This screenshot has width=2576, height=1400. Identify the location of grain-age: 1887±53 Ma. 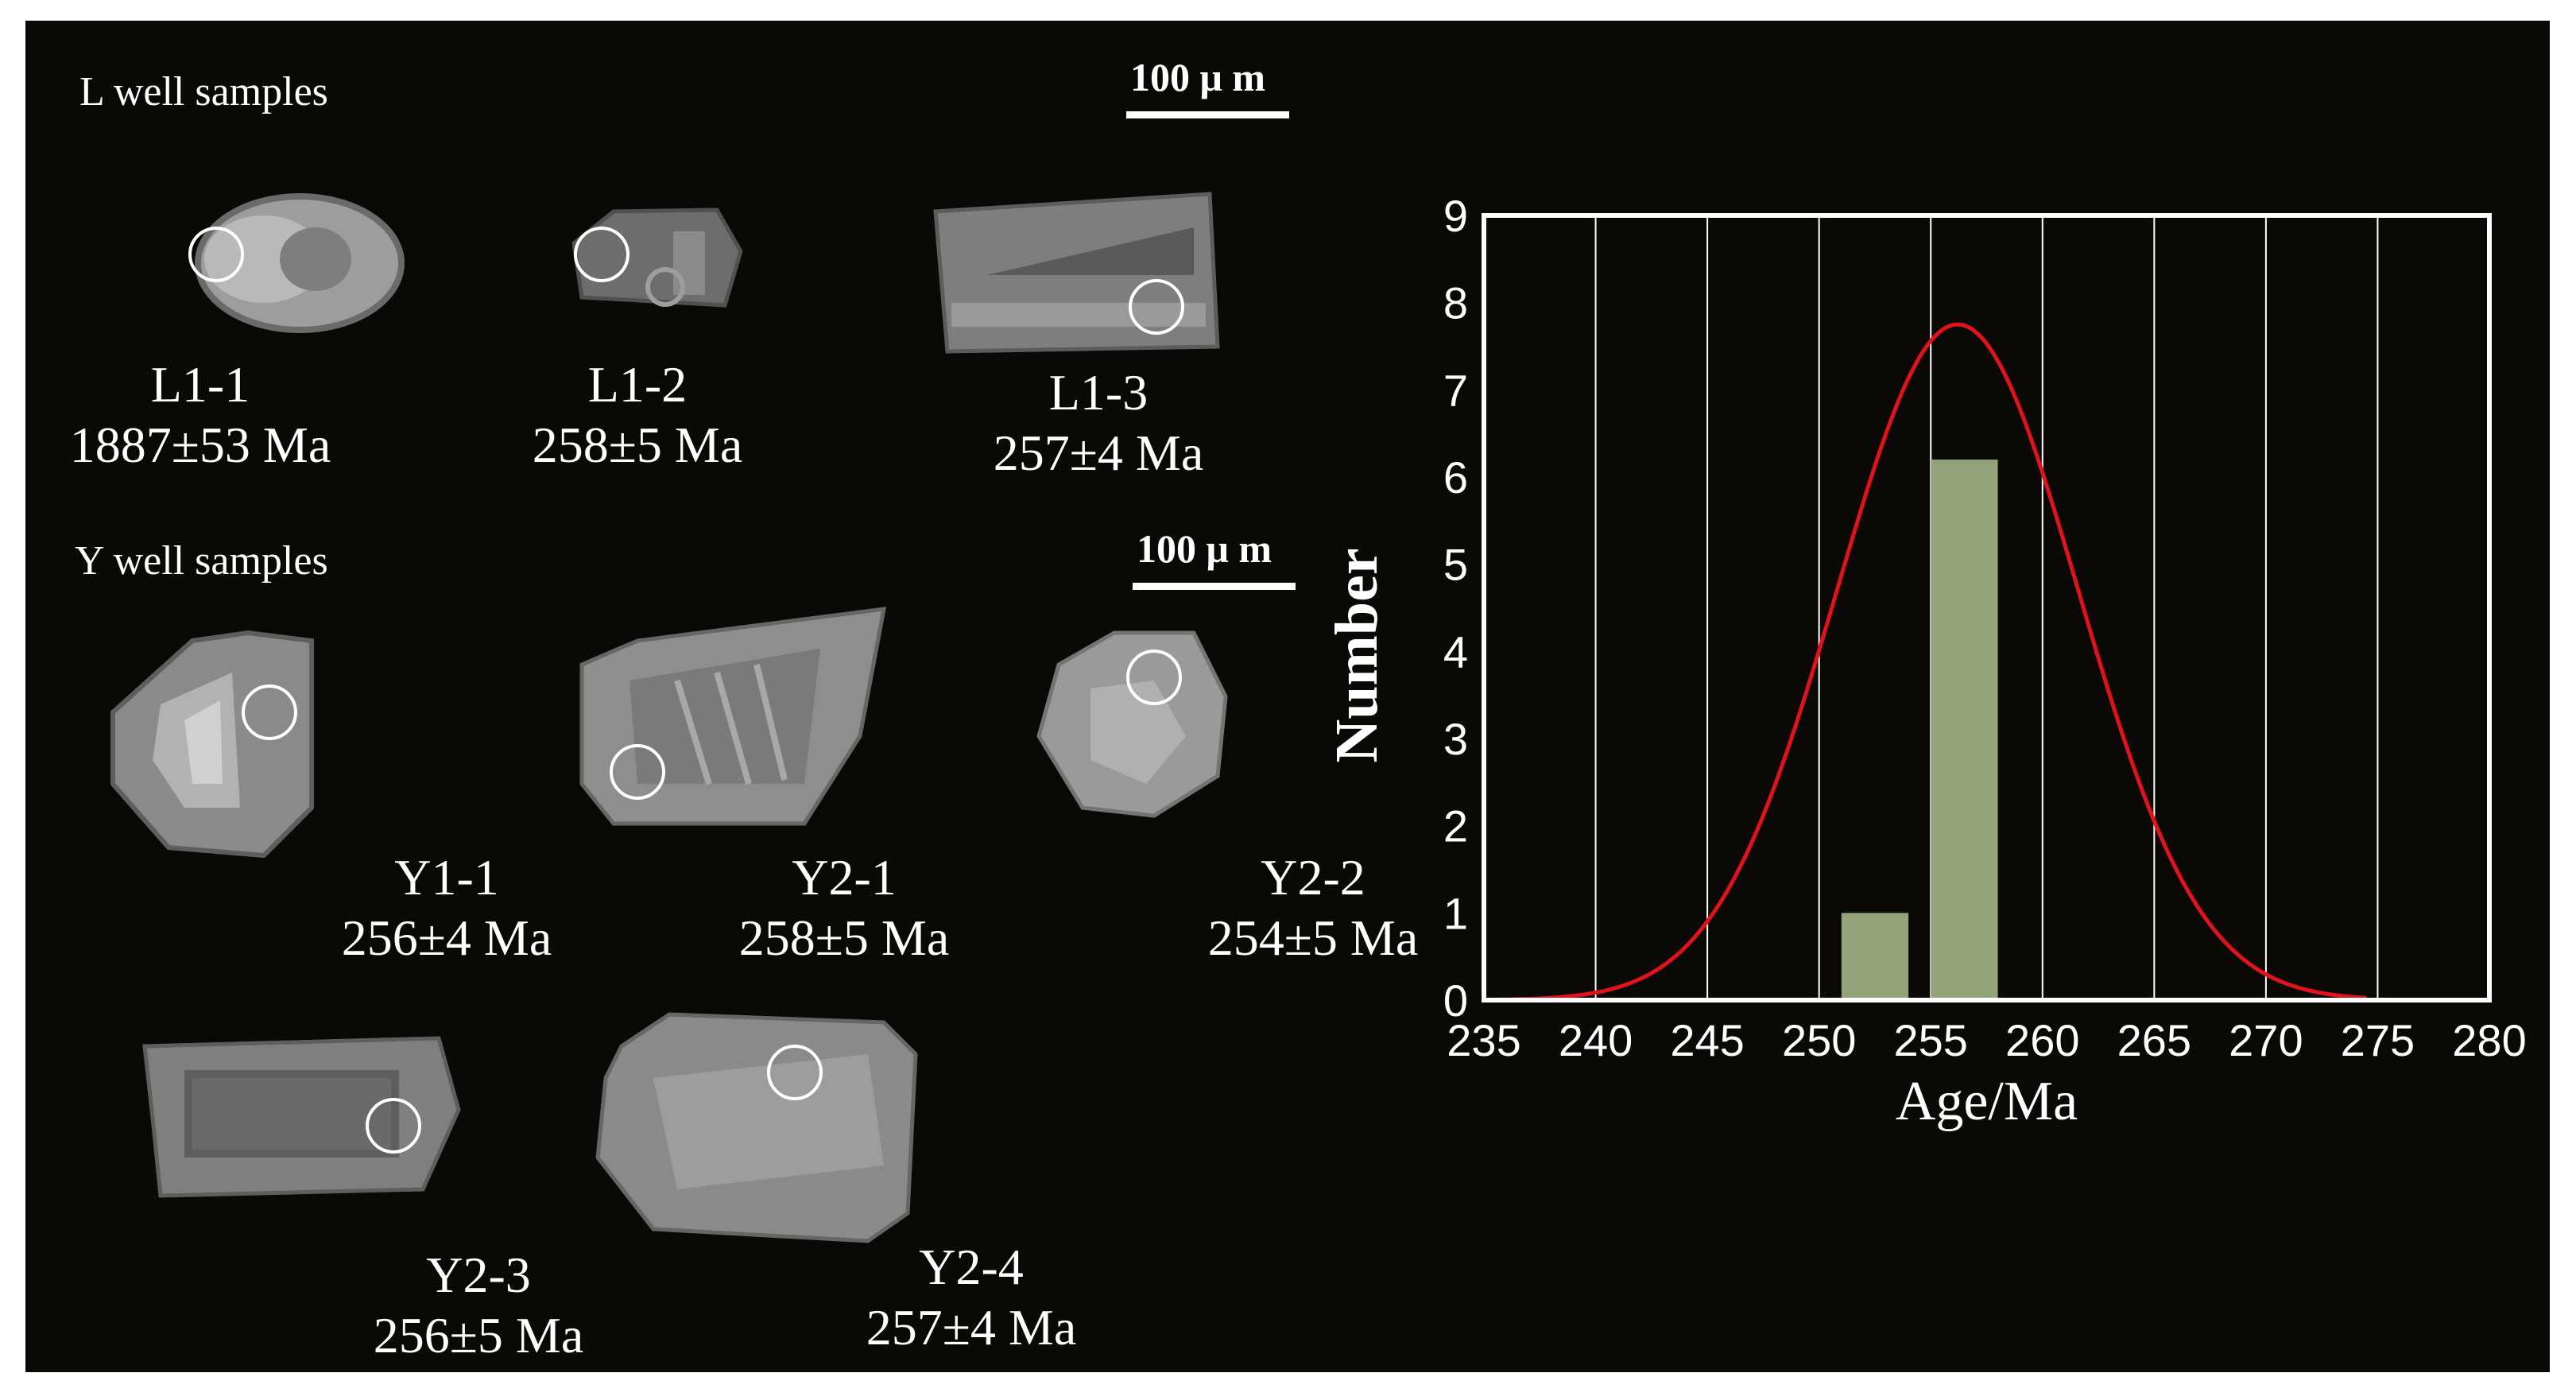
(200, 445).